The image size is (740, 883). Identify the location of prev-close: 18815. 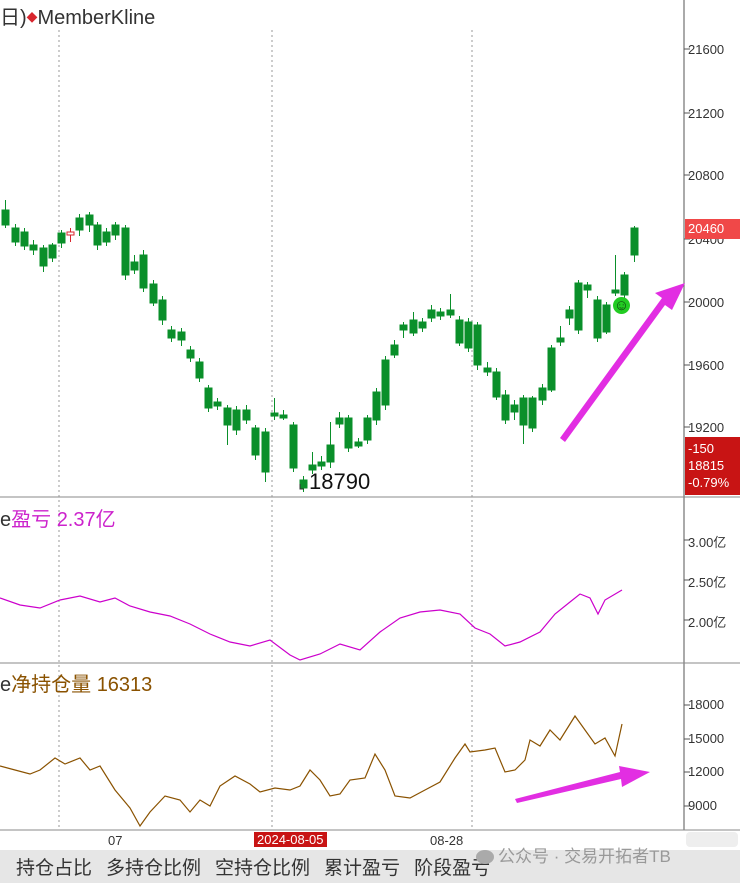
(706, 465).